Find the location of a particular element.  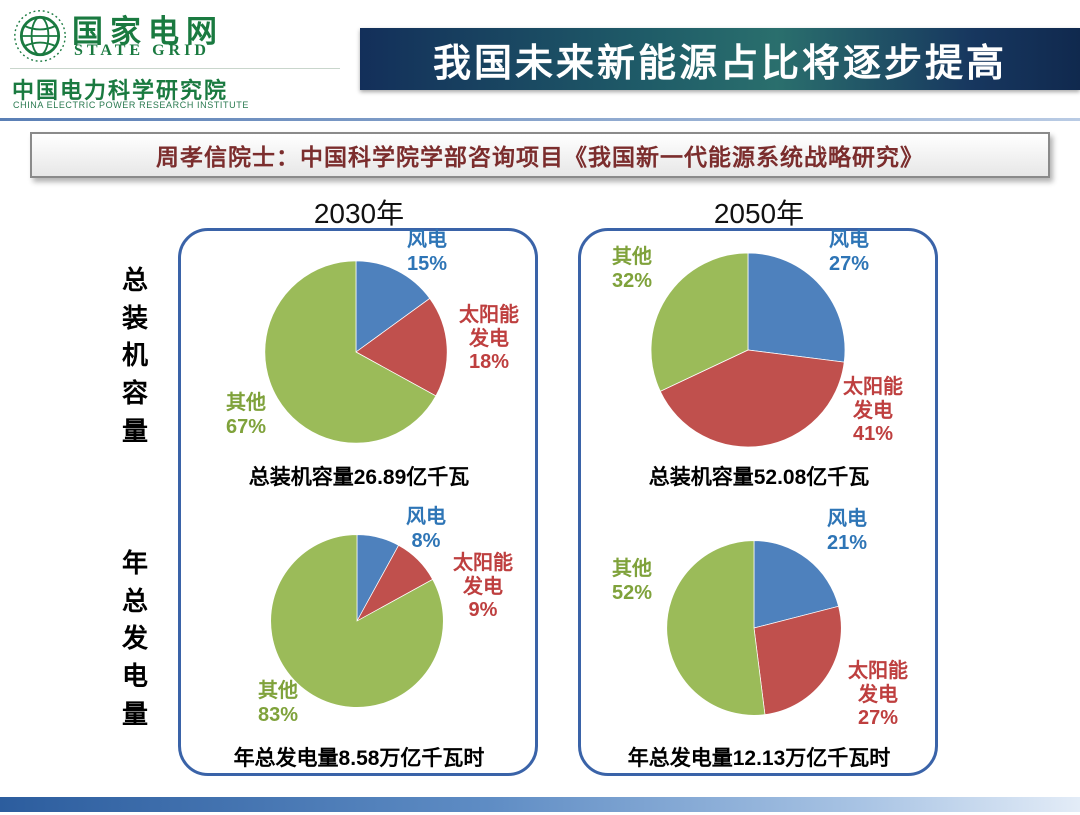

pie-label-other: 其他 52 is located at coordinates (632, 581).